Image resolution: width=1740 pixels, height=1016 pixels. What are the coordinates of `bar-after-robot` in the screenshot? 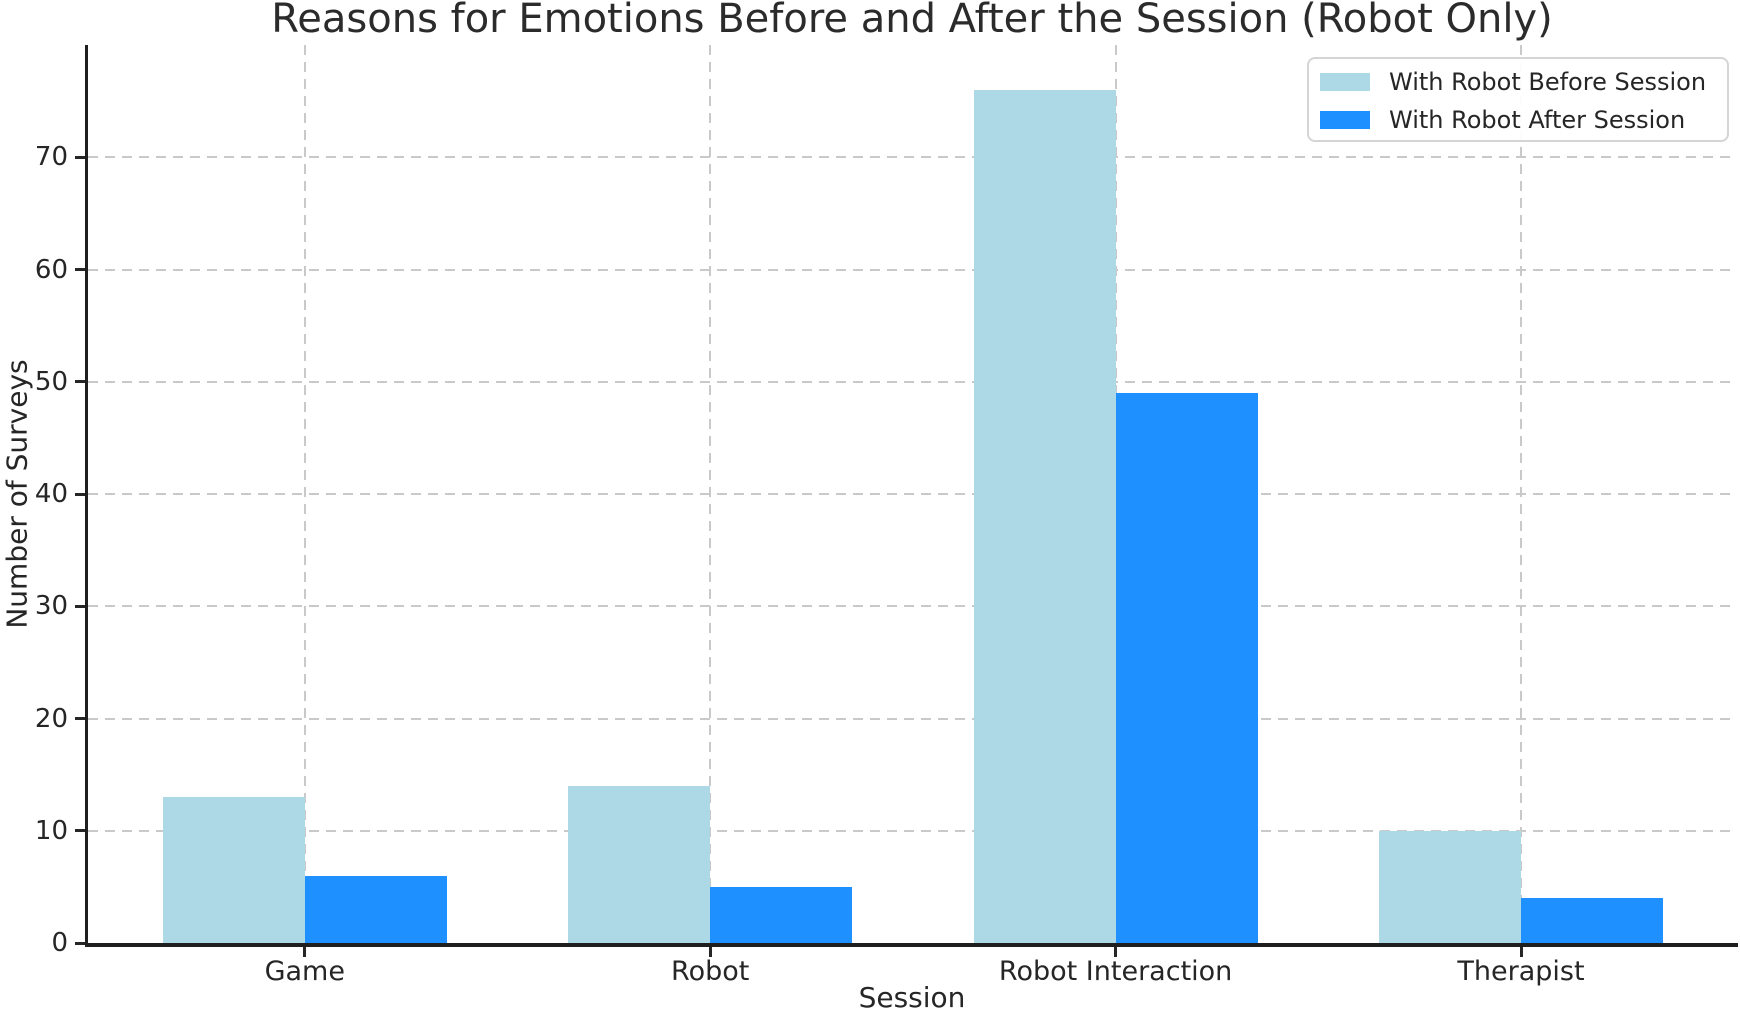 It's located at (781, 914).